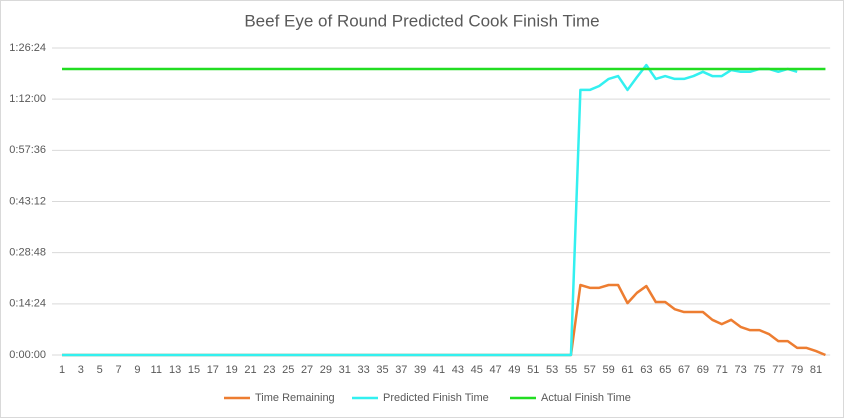 The width and height of the screenshot is (844, 418). What do you see at coordinates (295, 398) in the screenshot?
I see `legend-label: Time Remaining` at bounding box center [295, 398].